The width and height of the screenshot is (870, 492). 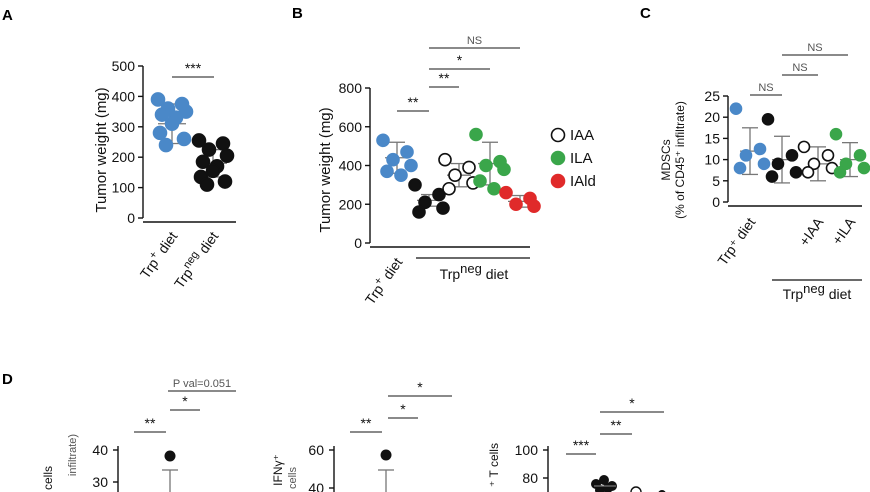 What do you see at coordinates (716, 181) in the screenshot?
I see `panel-c-y-tick-label-1: 5` at bounding box center [716, 181].